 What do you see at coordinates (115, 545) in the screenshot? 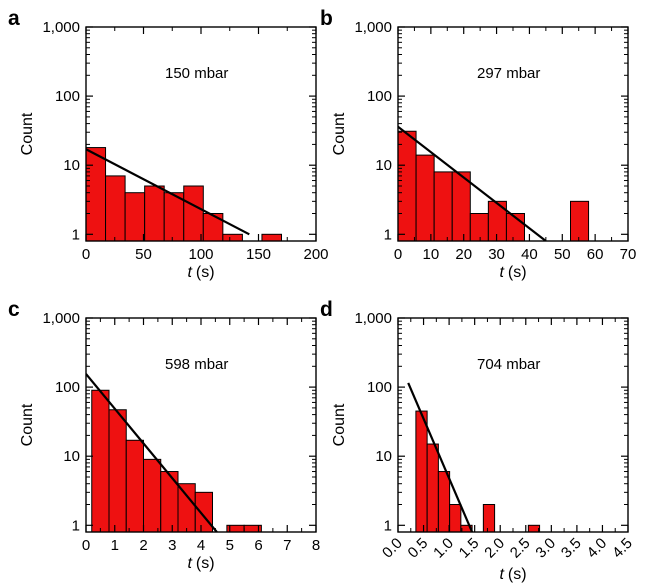
I see `x-tick-label: 1` at bounding box center [115, 545].